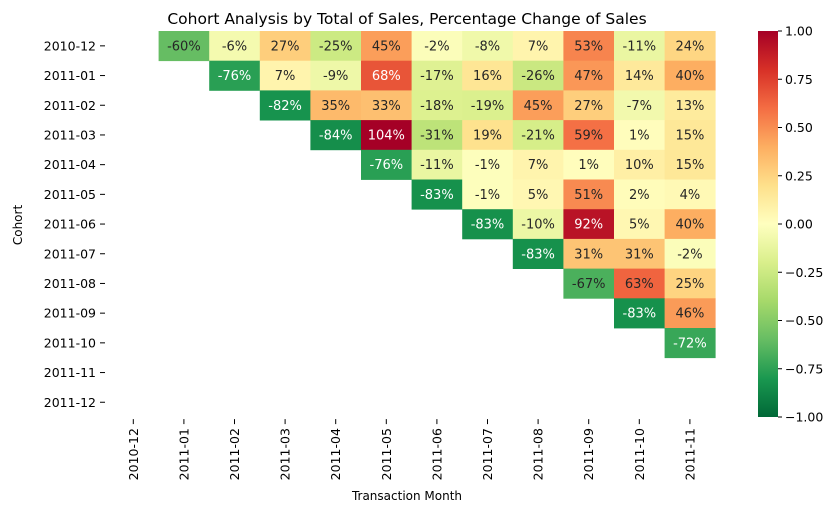  I want to click on cell-value-label: -6%, so click(234, 46).